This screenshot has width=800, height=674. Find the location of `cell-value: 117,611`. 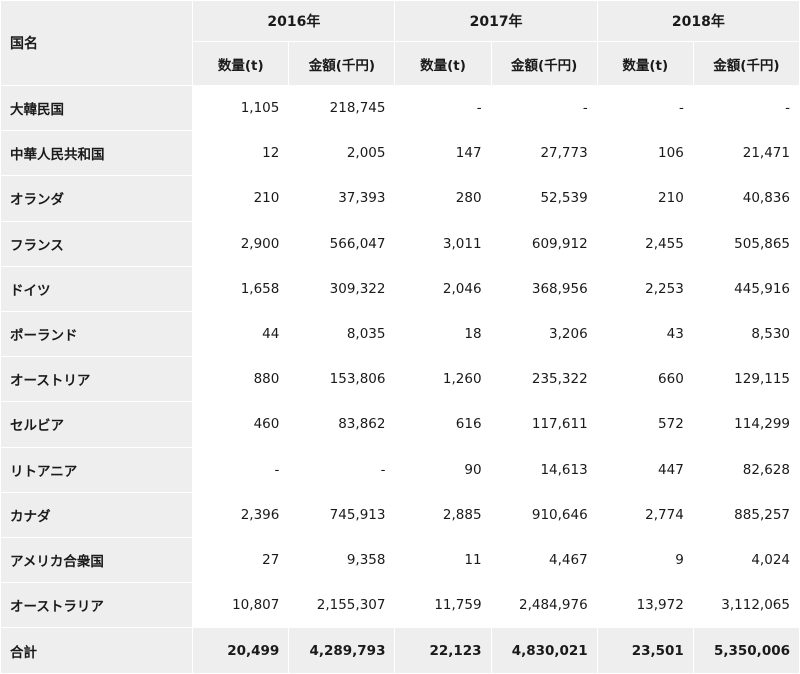

cell-value: 117,611 is located at coordinates (544, 424).